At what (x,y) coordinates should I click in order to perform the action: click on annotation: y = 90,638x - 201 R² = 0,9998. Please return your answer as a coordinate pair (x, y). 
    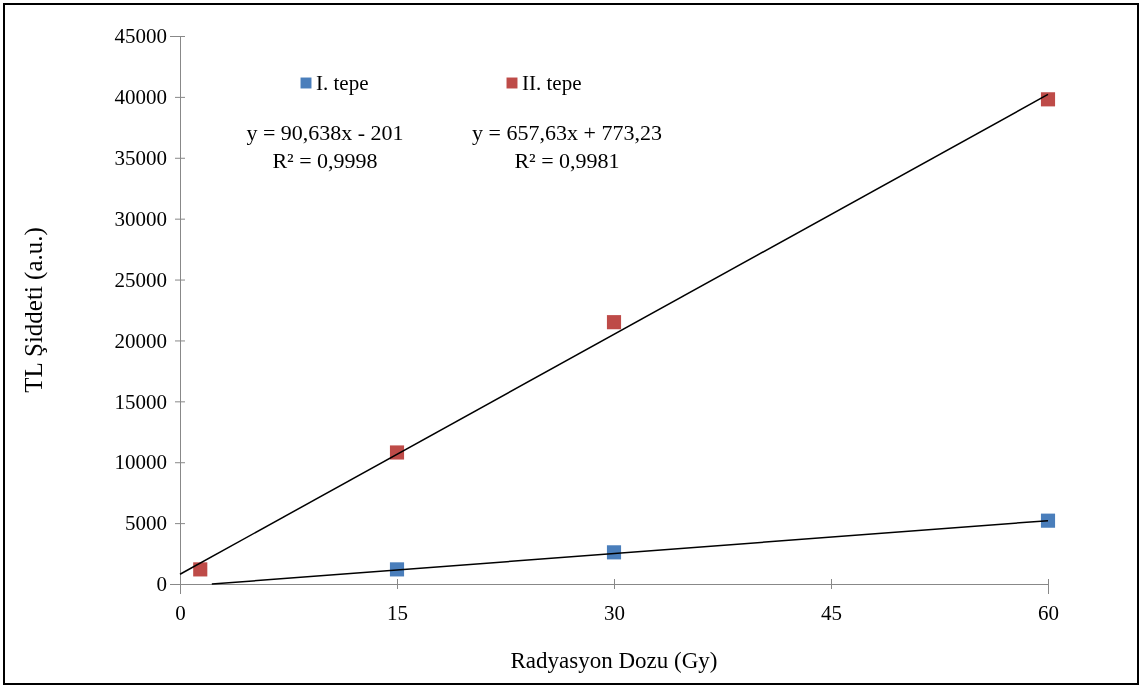
    Looking at the image, I should click on (325, 146).